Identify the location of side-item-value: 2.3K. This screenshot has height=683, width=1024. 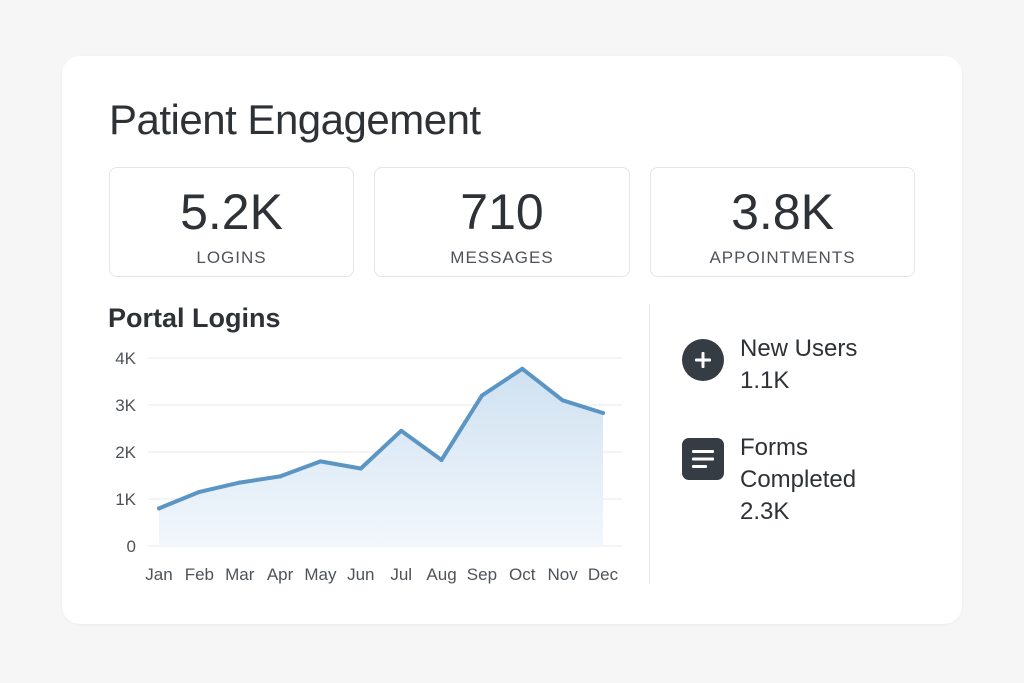
(765, 511).